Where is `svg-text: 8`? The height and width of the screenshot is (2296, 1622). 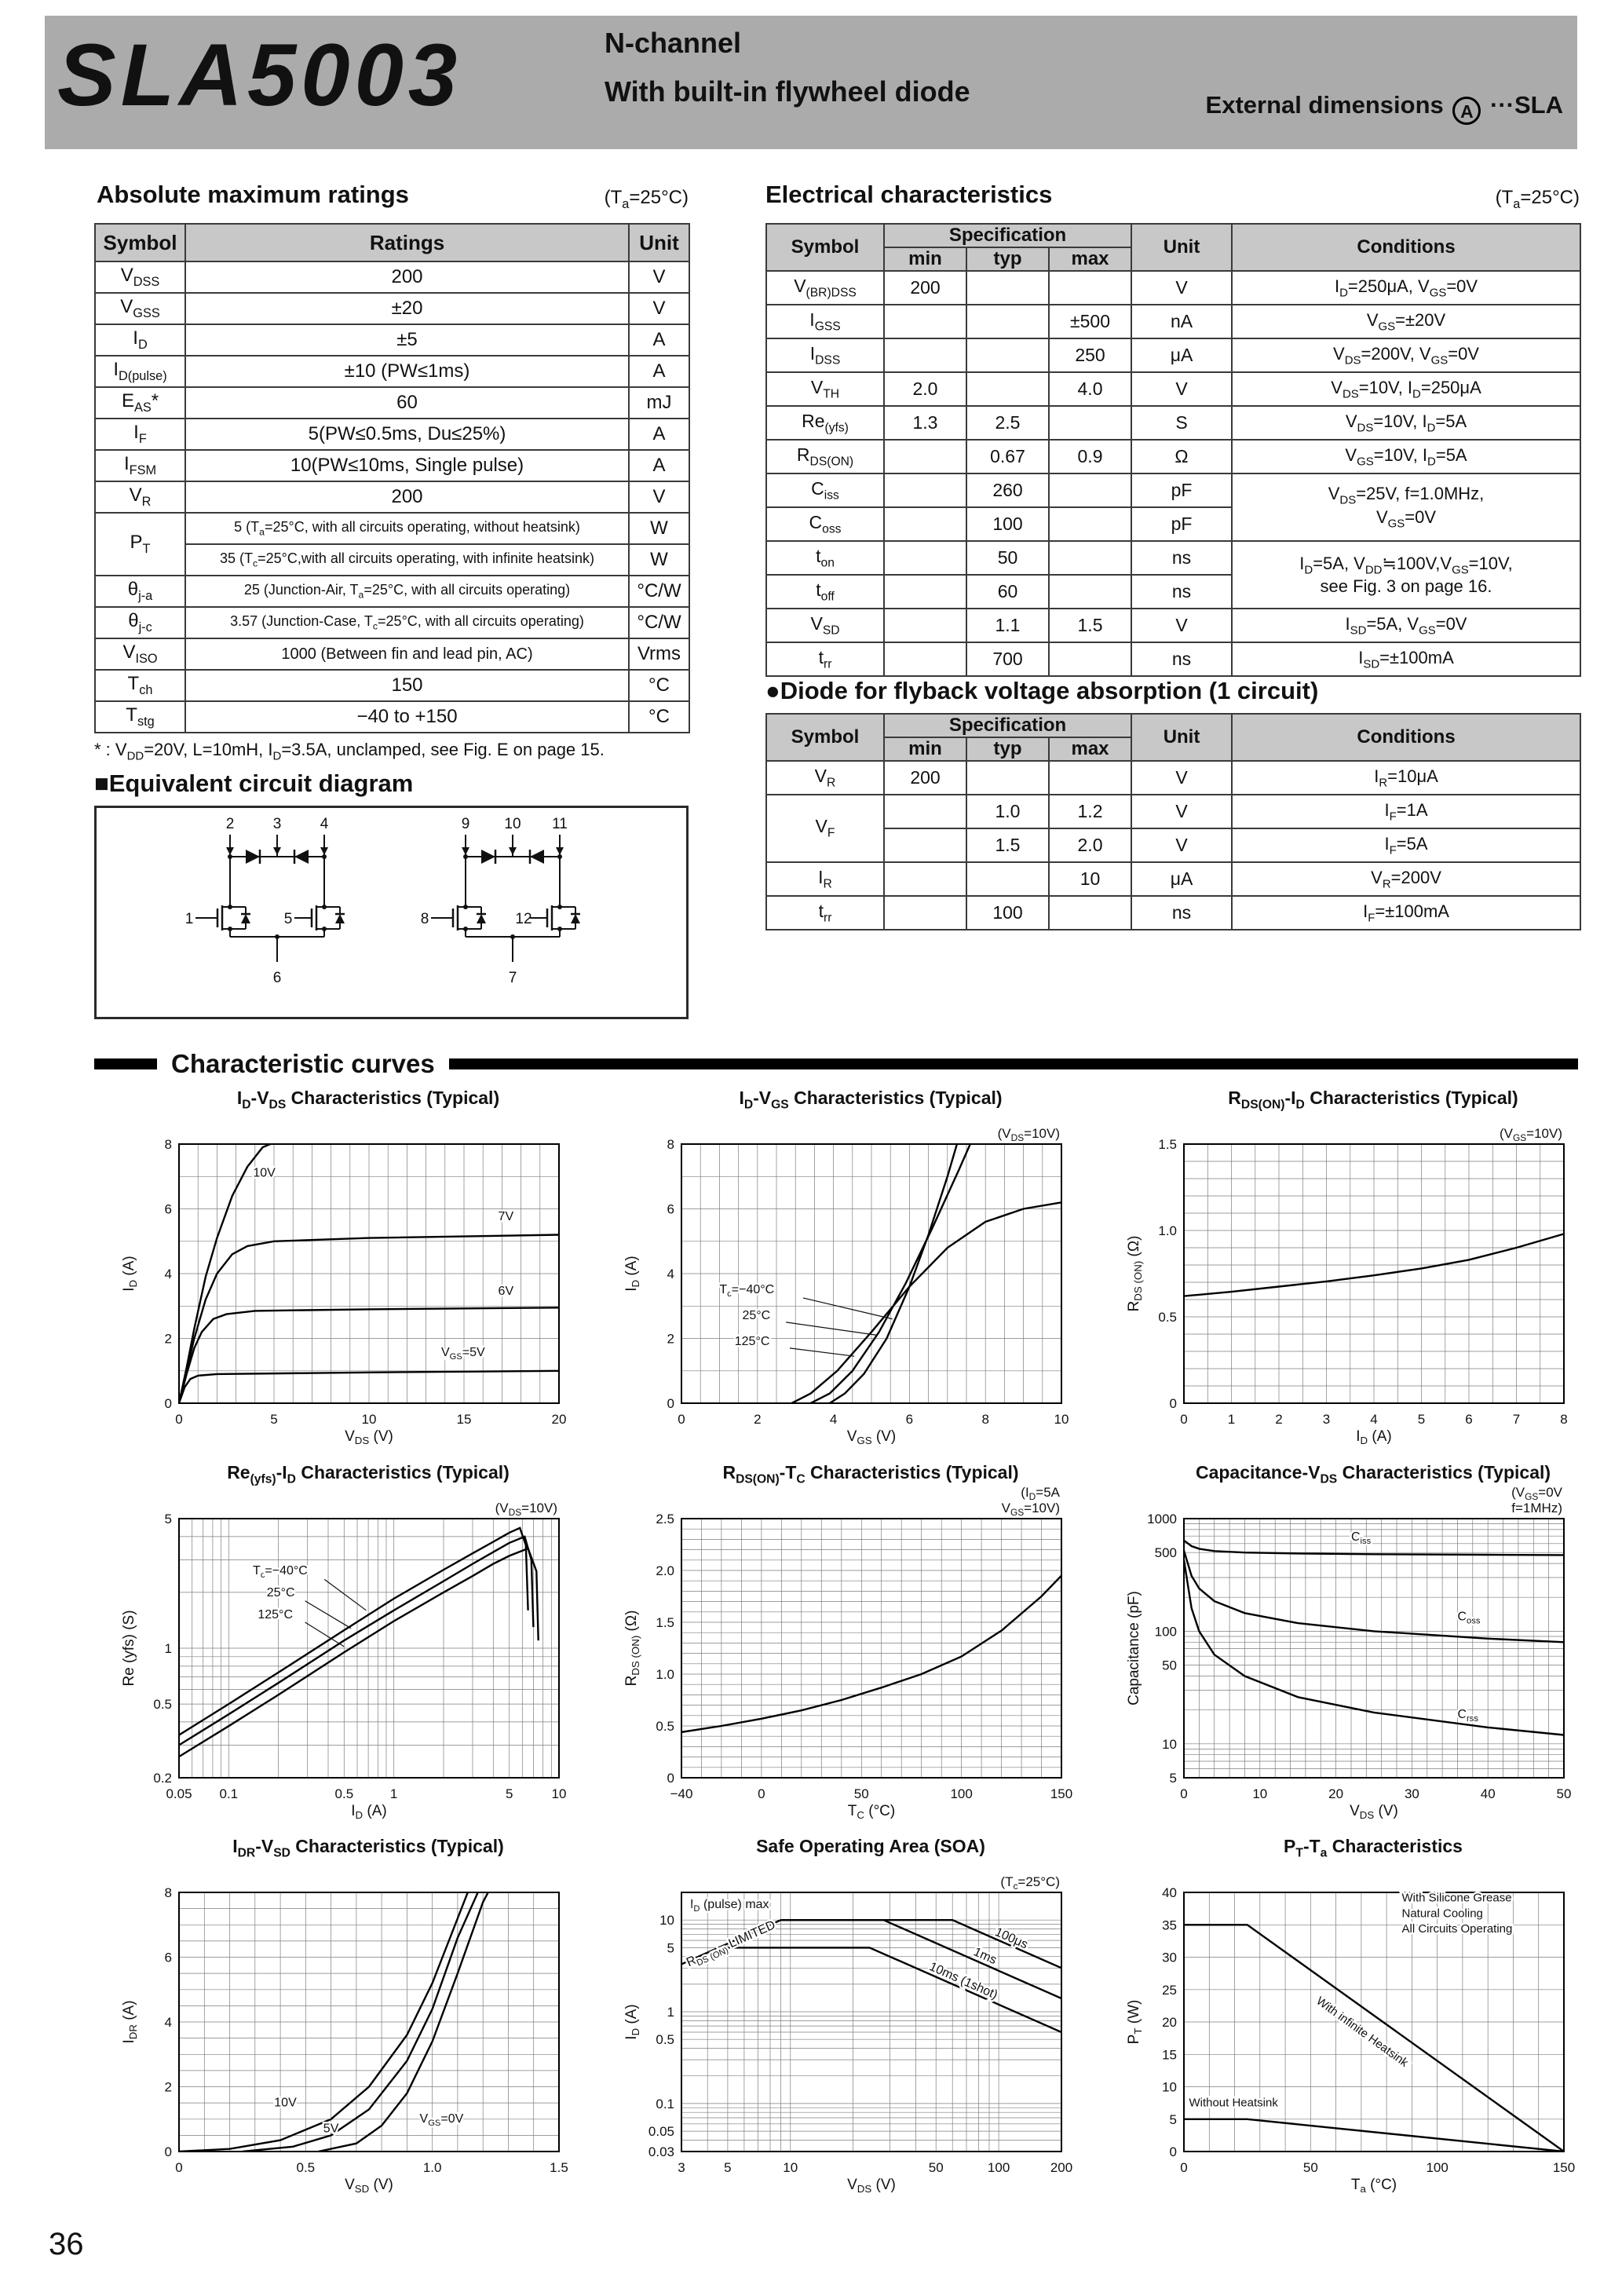
svg-text: 8 is located at coordinates (425, 919).